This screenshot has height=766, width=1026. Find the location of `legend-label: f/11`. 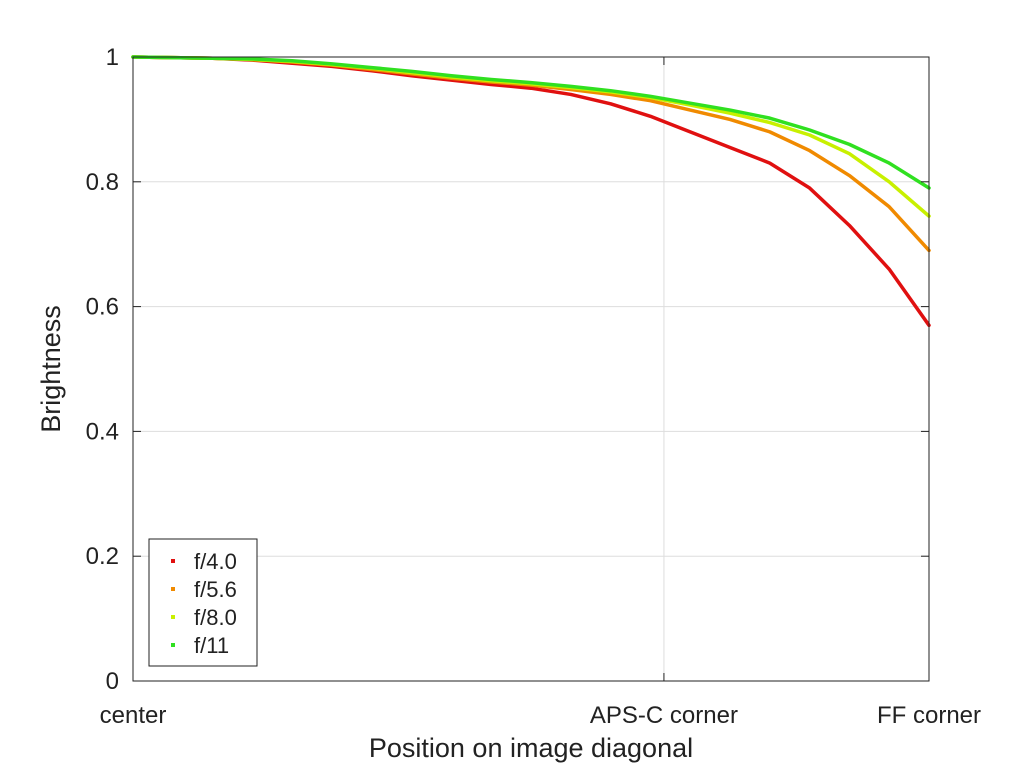

legend-label: f/11 is located at coordinates (211, 645).